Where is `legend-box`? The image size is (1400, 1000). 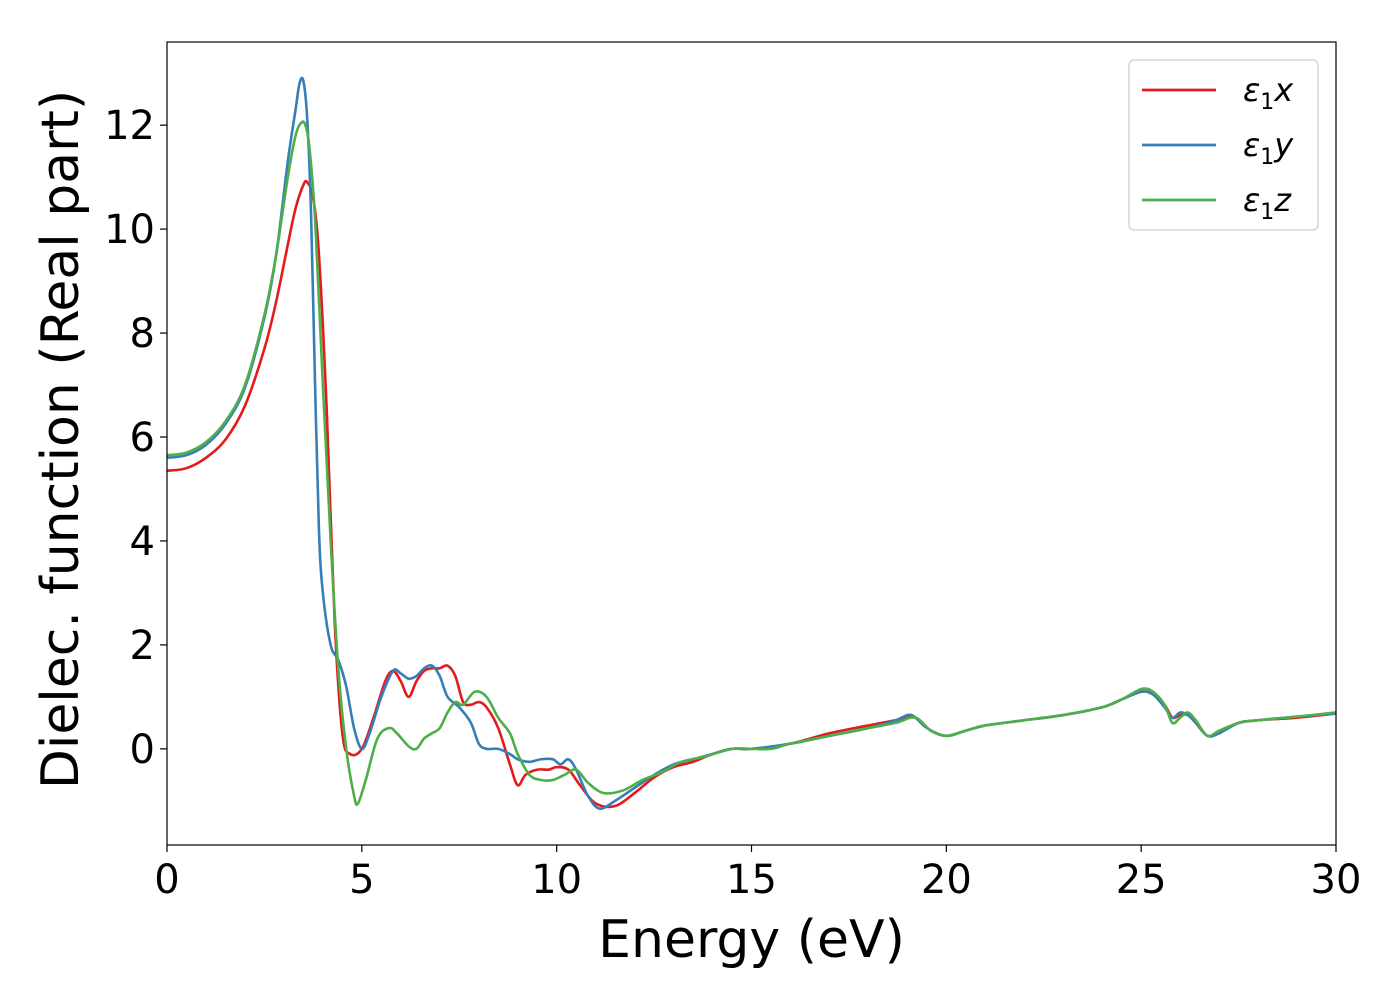 legend-box is located at coordinates (1223, 145).